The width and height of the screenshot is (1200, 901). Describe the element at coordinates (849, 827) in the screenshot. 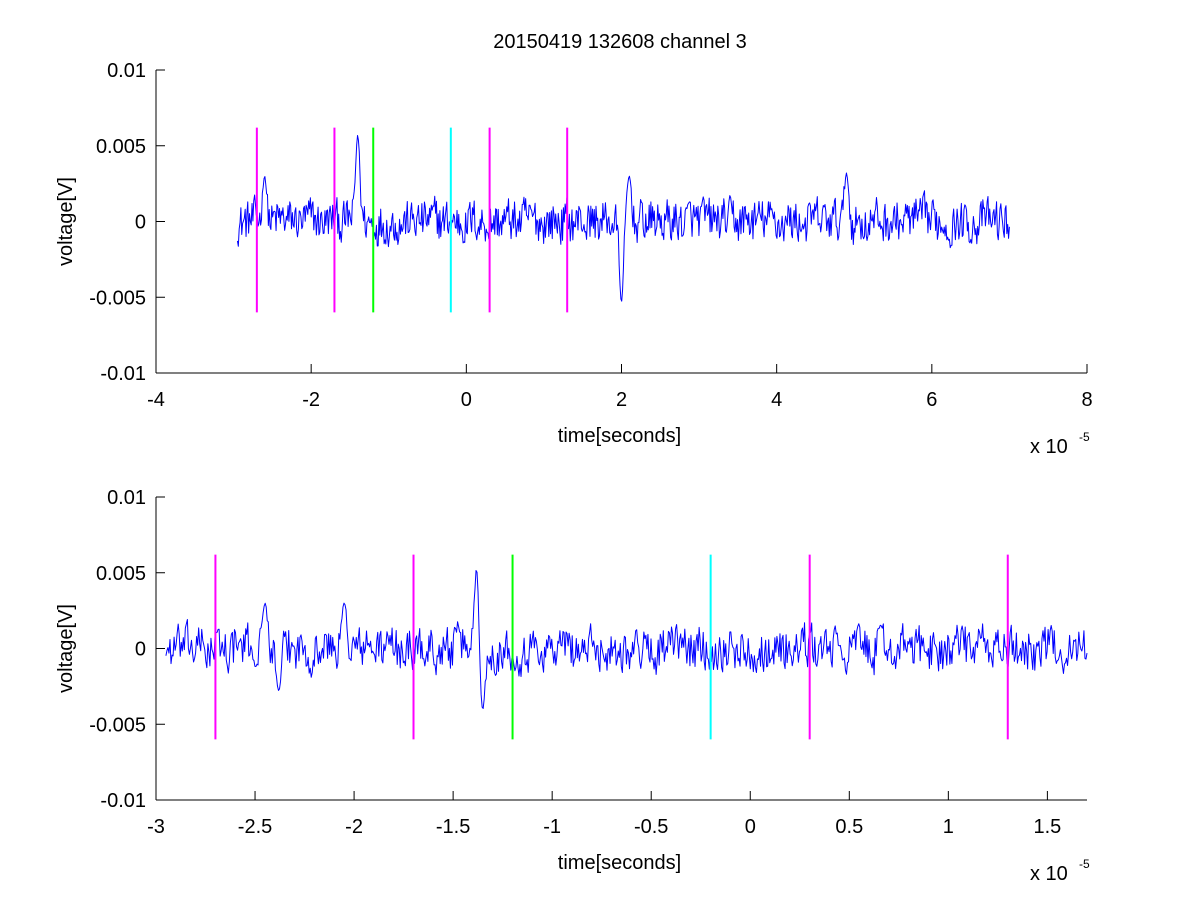

I see `x-tick-label: 0.5` at that location.